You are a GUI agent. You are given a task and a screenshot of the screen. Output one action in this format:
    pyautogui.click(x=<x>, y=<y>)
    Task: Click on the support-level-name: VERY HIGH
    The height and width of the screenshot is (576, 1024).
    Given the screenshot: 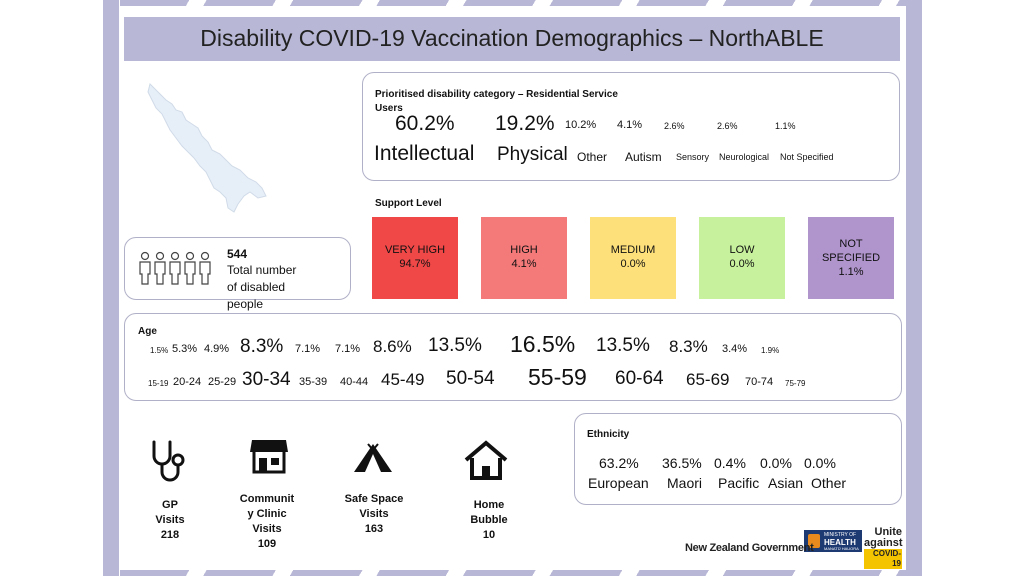 What is the action you would take?
    pyautogui.click(x=415, y=250)
    